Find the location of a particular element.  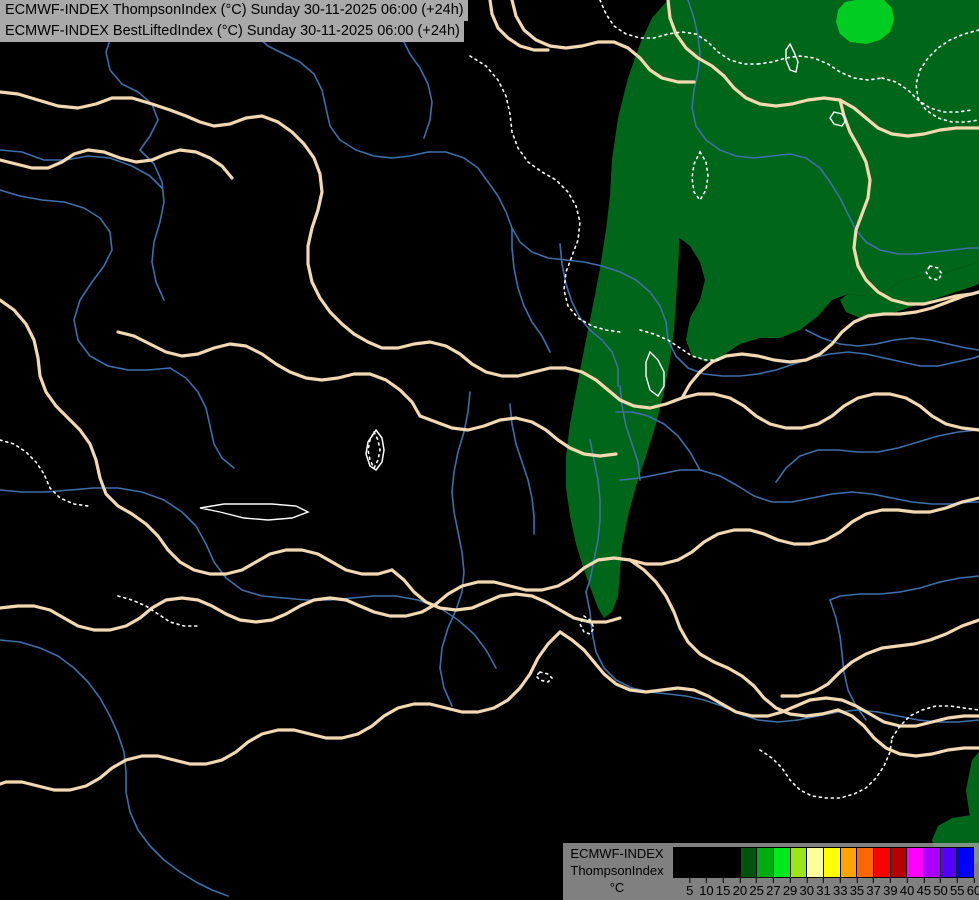

river-doubs is located at coordinates (153, 544).